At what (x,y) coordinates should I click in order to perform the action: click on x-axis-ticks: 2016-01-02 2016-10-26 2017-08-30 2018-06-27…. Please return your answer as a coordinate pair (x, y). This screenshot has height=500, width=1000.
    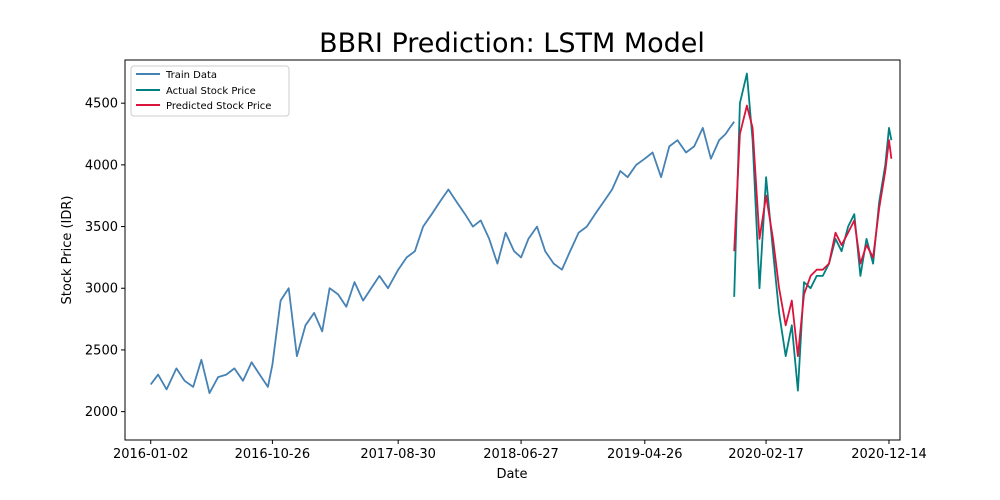
    Looking at the image, I should click on (520, 451).